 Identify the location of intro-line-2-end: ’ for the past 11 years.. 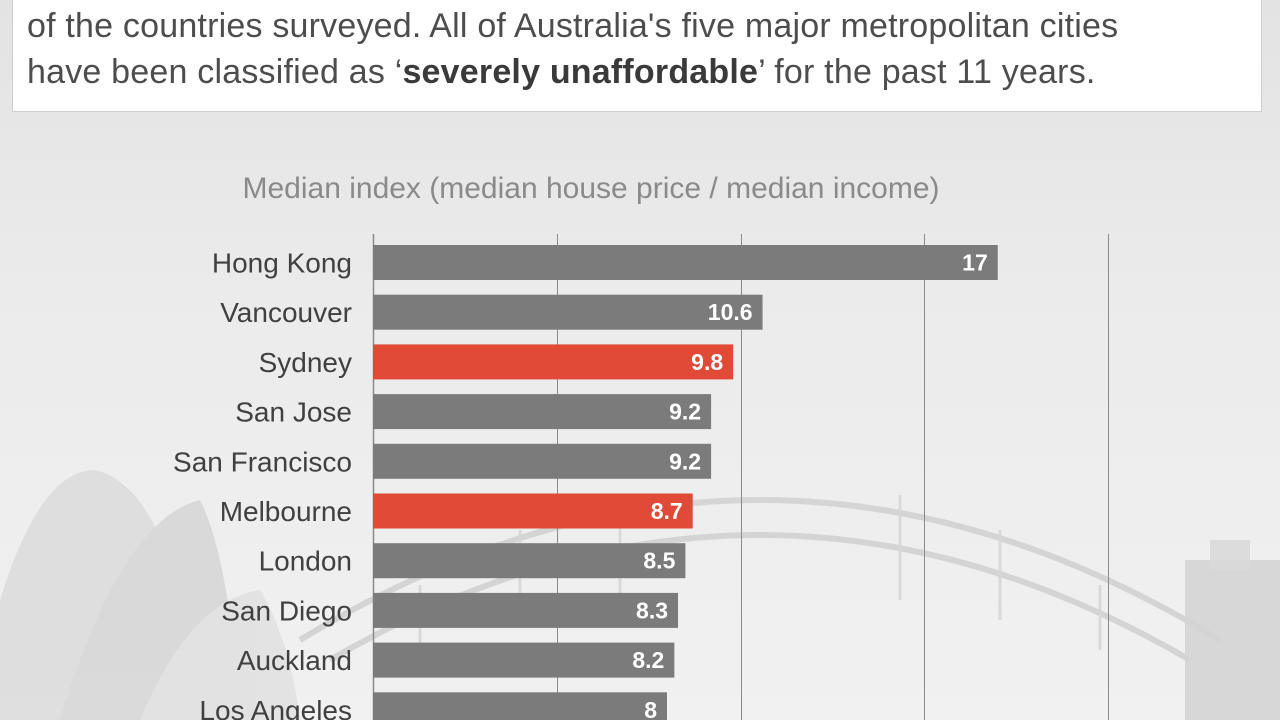
(927, 72).